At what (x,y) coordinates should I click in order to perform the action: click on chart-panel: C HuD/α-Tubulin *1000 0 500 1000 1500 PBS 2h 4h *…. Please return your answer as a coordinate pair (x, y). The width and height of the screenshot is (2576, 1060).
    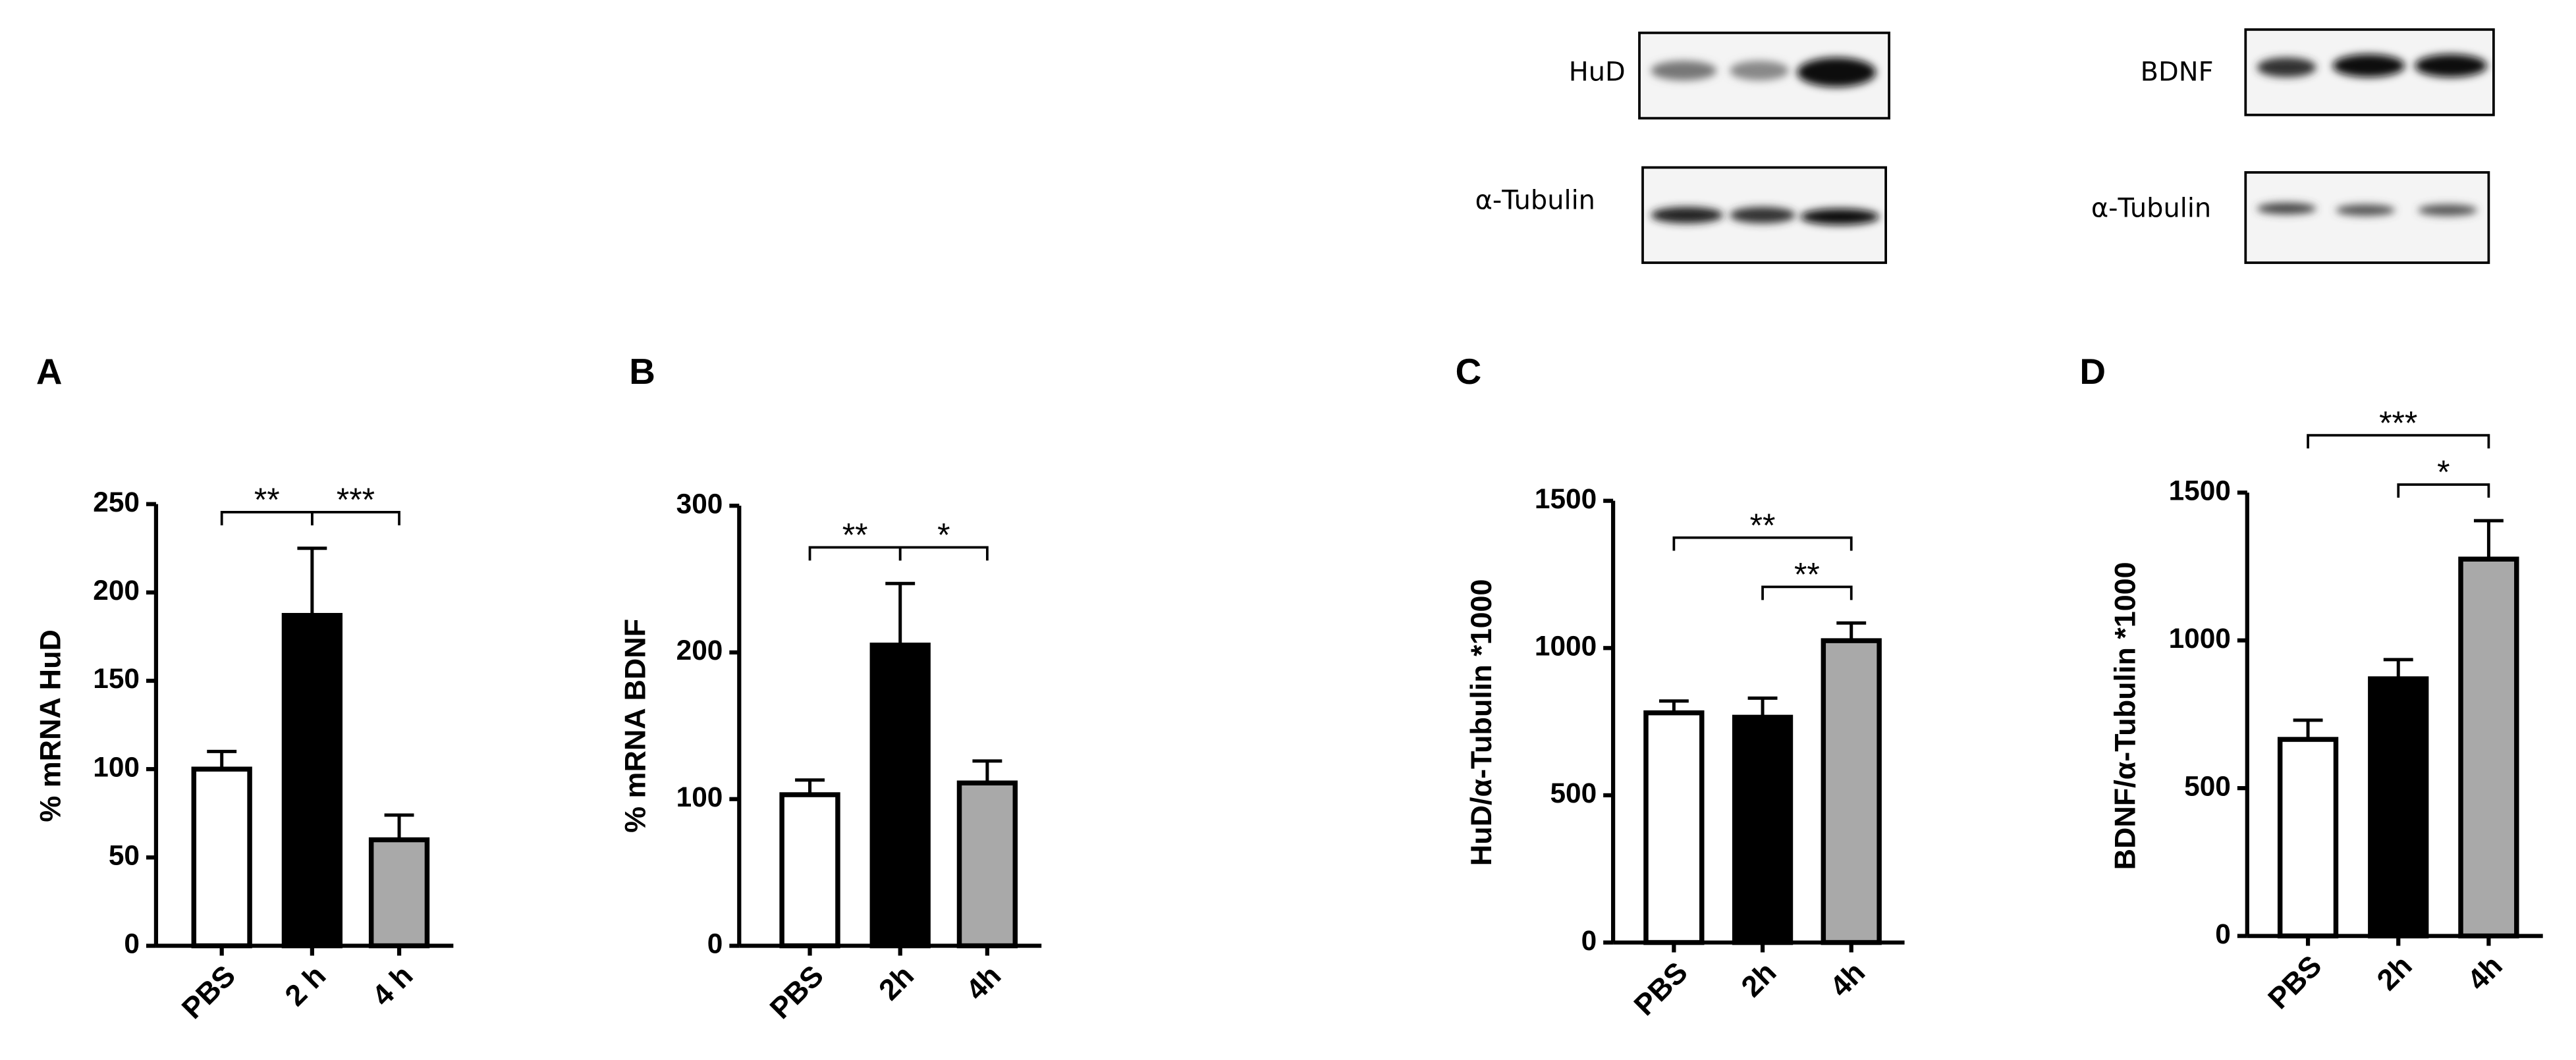
    Looking at the image, I should click on (1680, 686).